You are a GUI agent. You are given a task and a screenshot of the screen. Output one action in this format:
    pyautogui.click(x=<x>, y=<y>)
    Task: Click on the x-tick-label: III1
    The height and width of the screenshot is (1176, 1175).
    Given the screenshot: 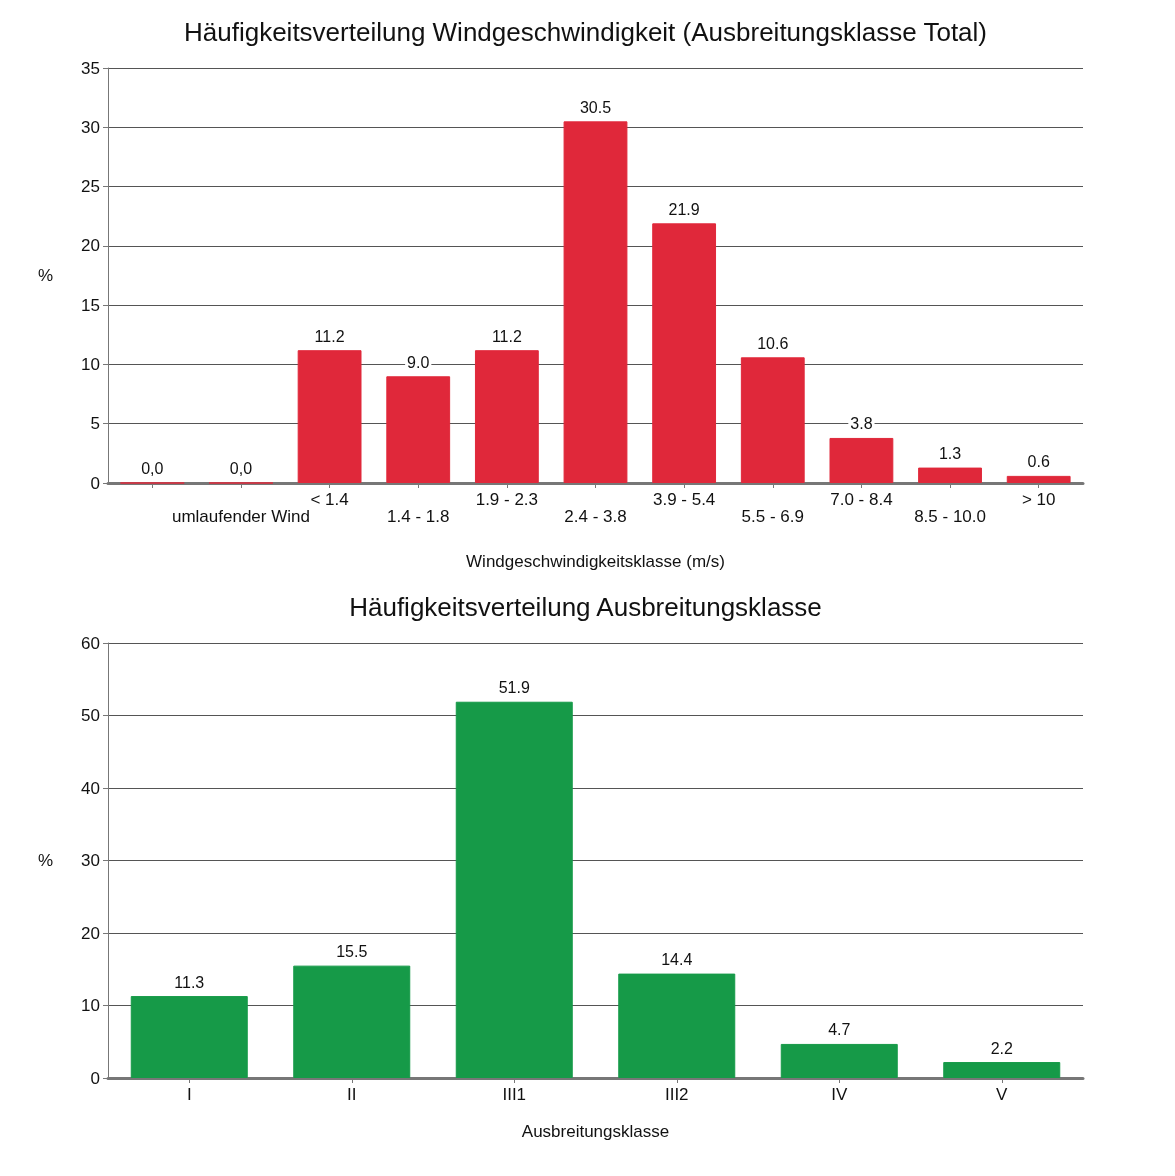 What is the action you would take?
    pyautogui.click(x=514, y=1094)
    